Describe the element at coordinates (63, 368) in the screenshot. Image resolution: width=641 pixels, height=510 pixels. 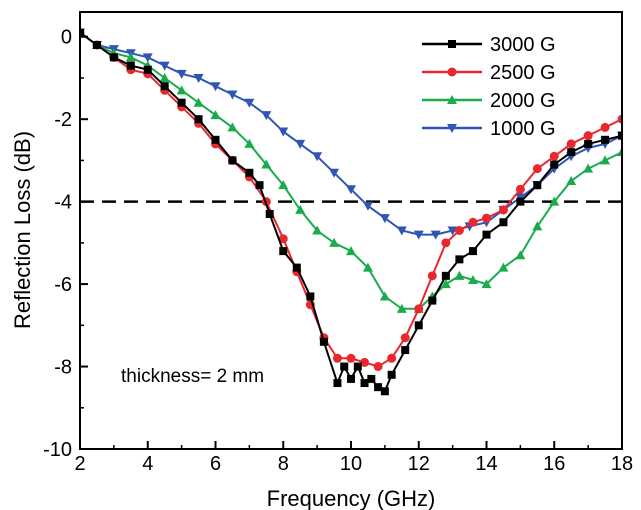
I see `y-tick-label: -8` at that location.